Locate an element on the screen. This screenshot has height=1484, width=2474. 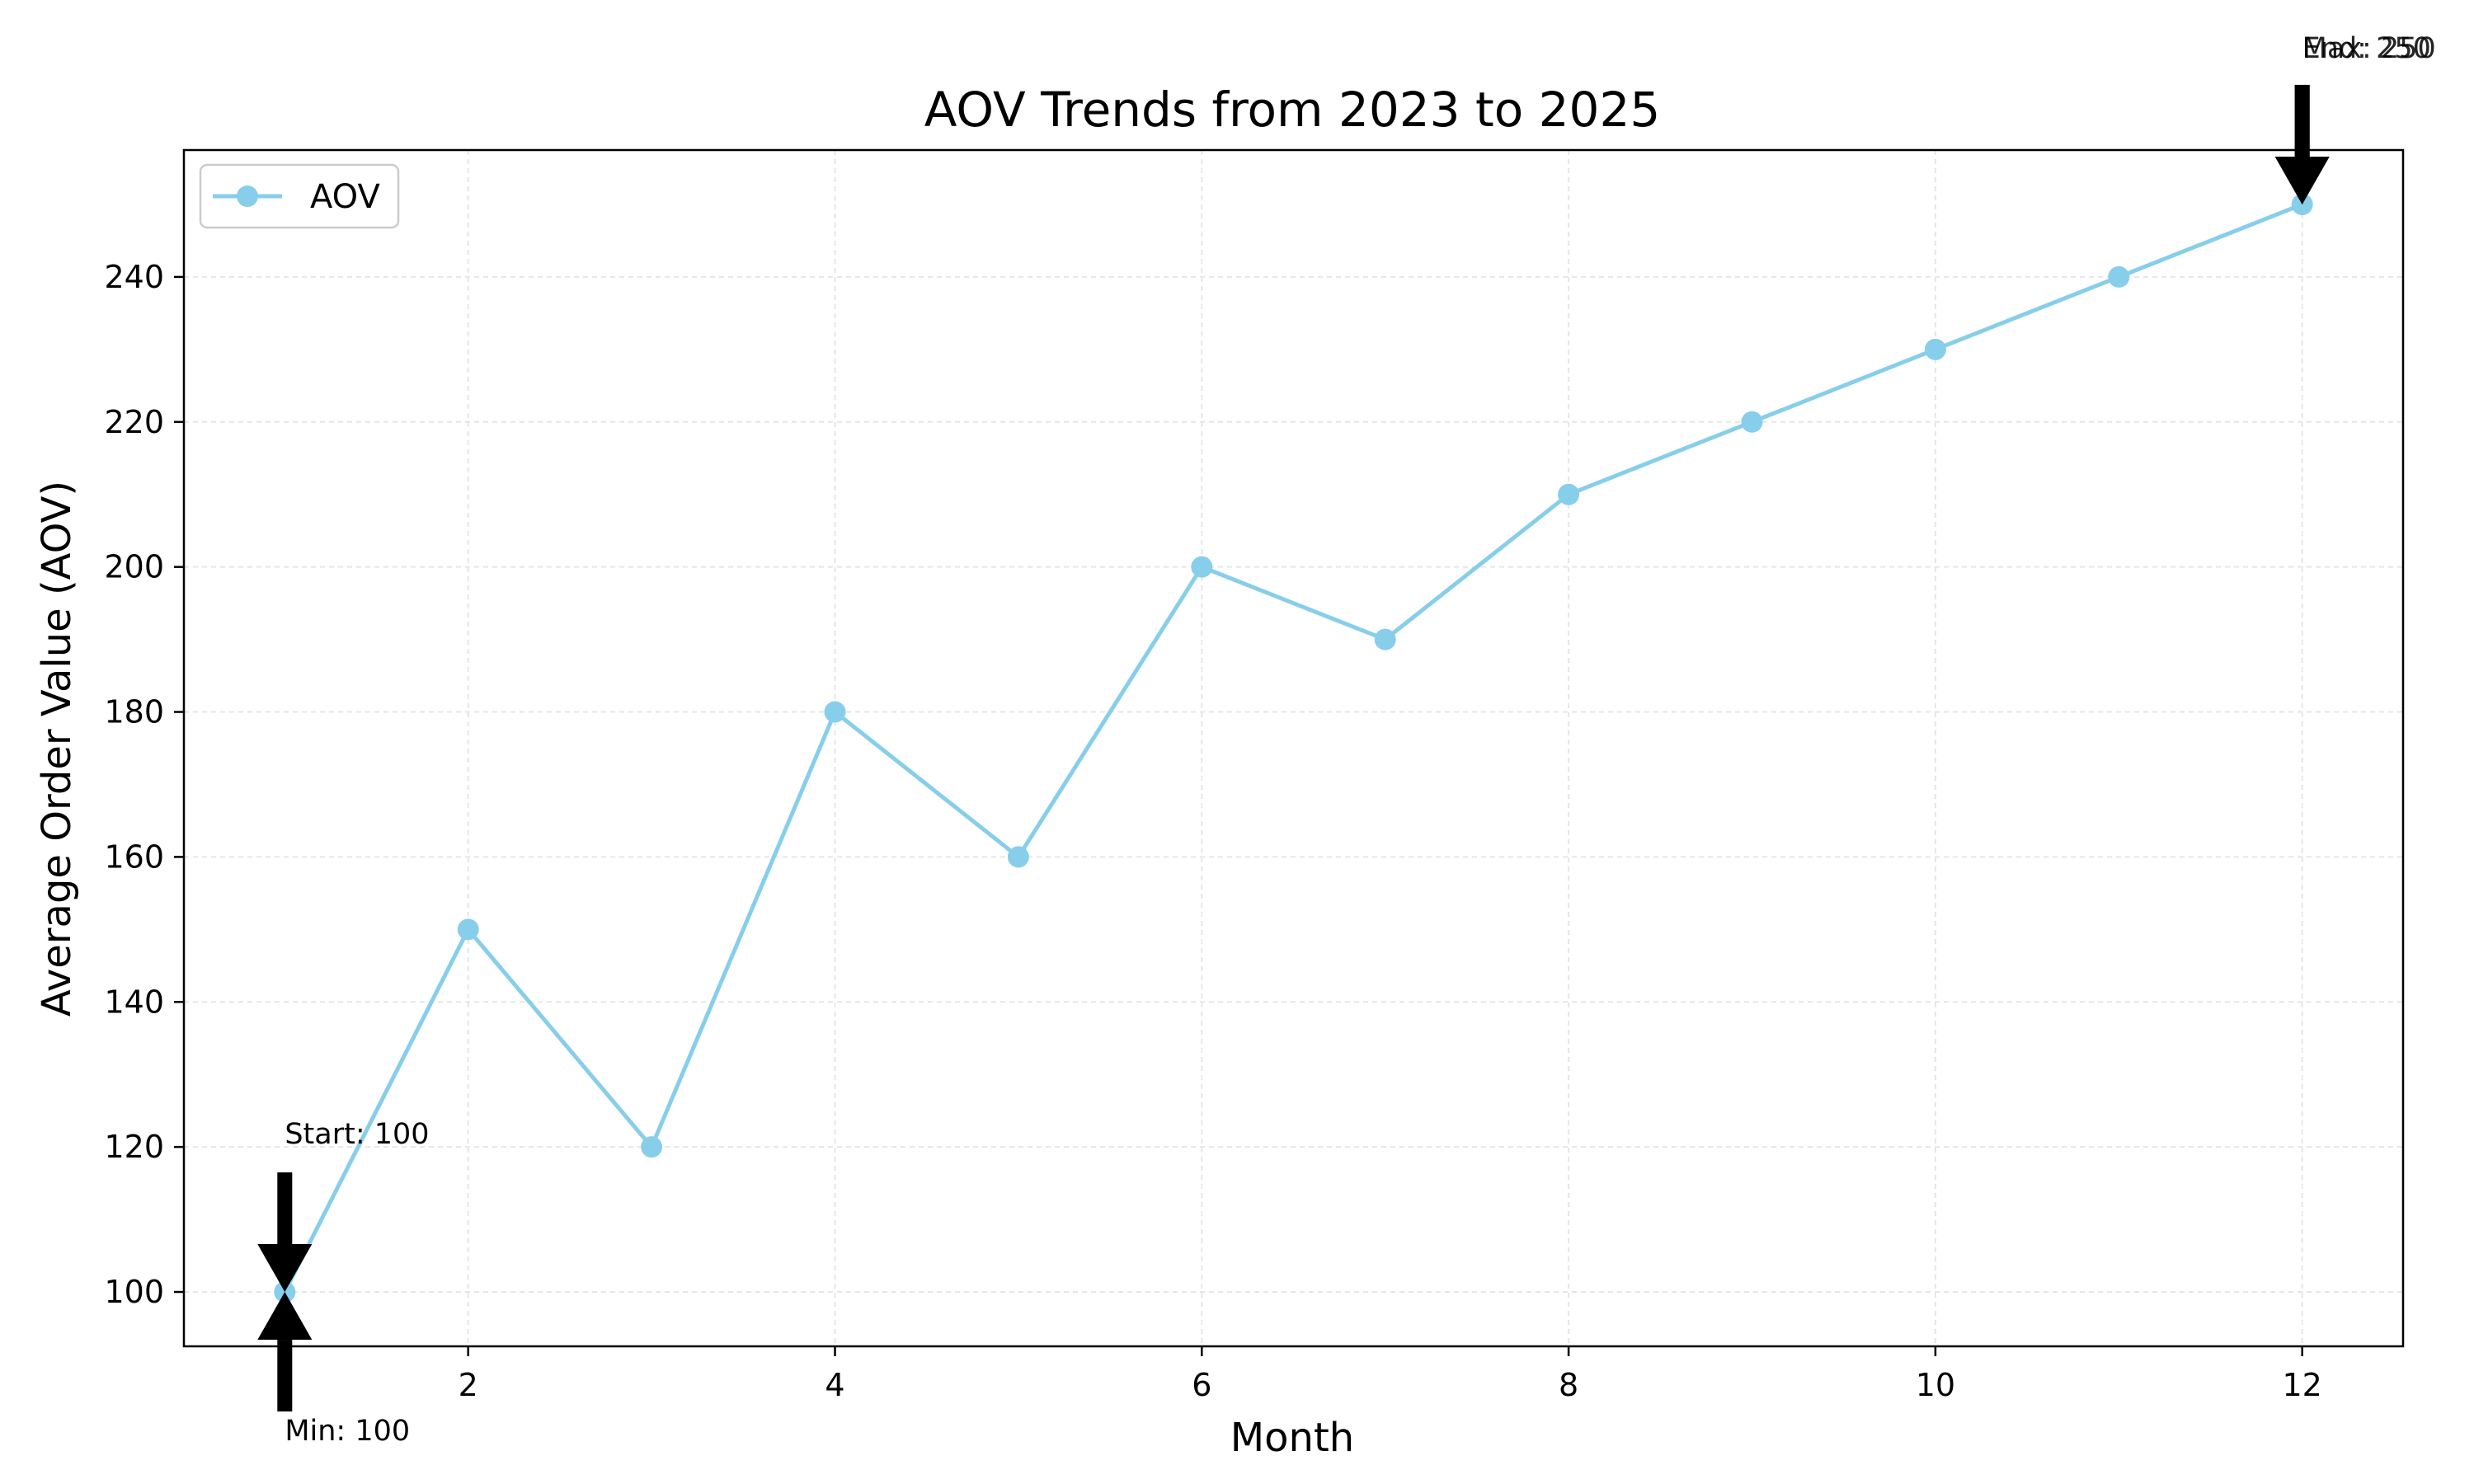
annotation-label: End: 250 is located at coordinates (2366, 48).